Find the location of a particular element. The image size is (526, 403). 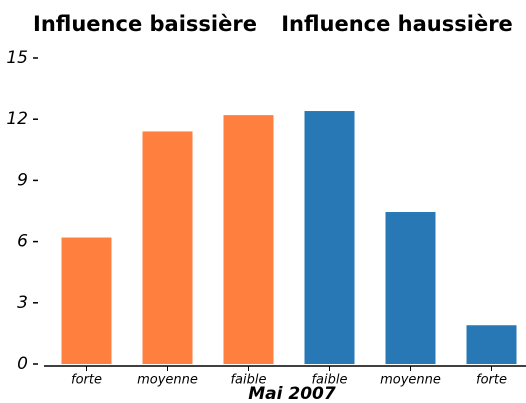

y-tick-label: 0 is located at coordinates (22, 364).